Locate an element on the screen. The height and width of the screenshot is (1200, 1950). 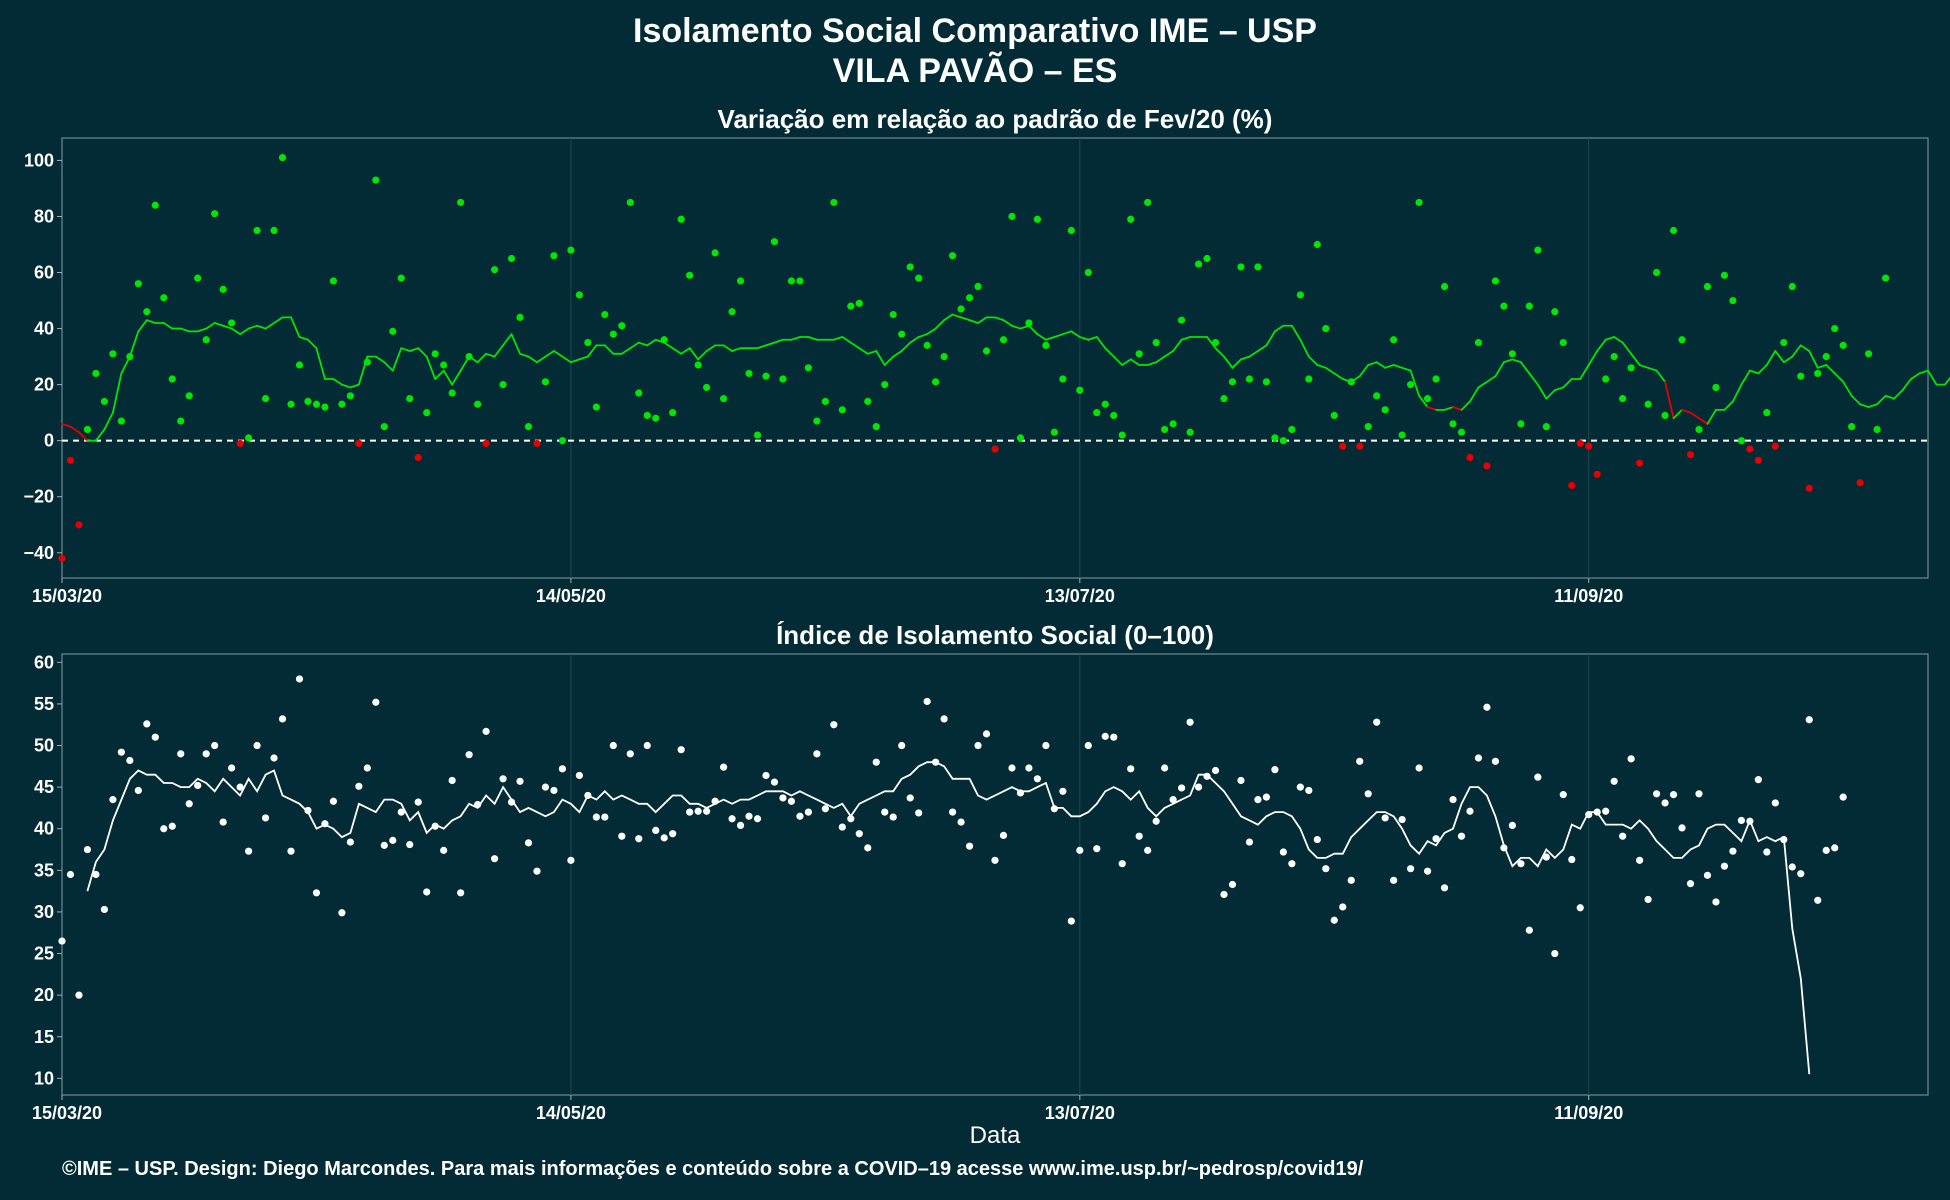
panel1-y-tick-label: 0 is located at coordinates (49, 441).